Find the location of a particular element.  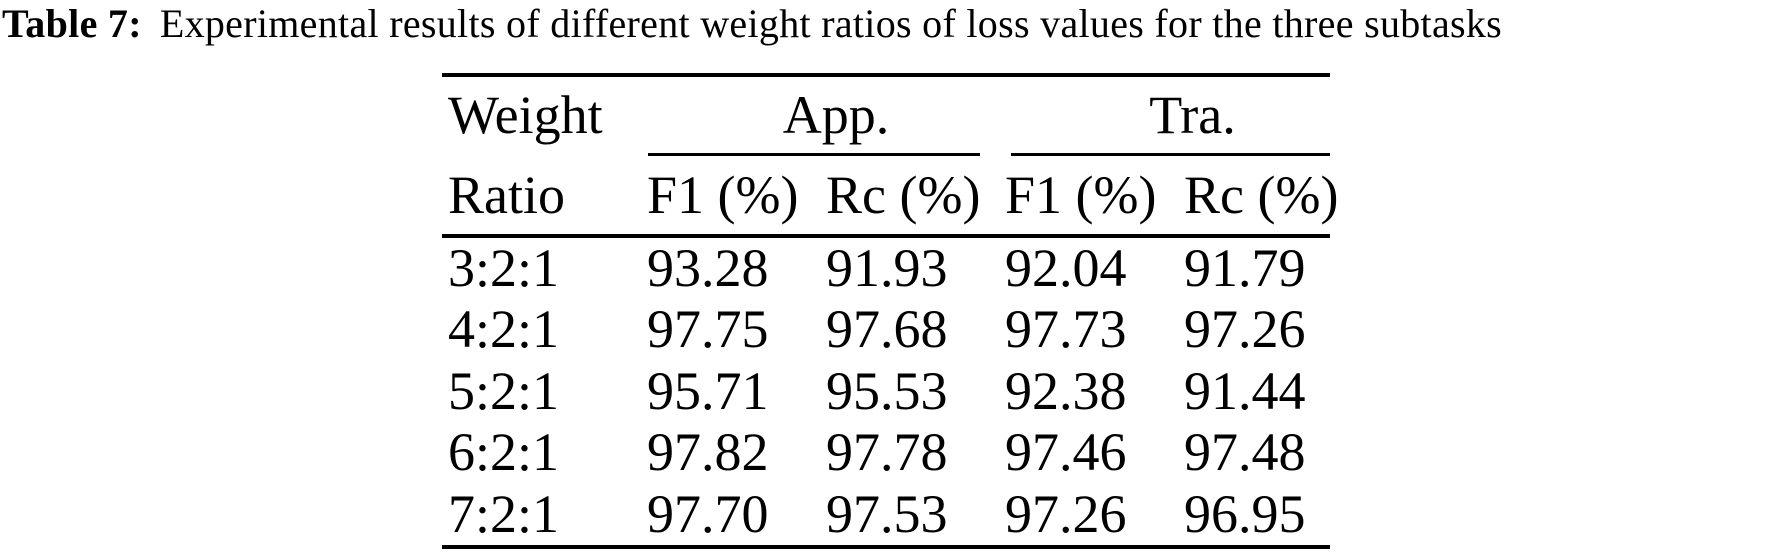

cell-tra-rc: 97.26 is located at coordinates (1245, 329).